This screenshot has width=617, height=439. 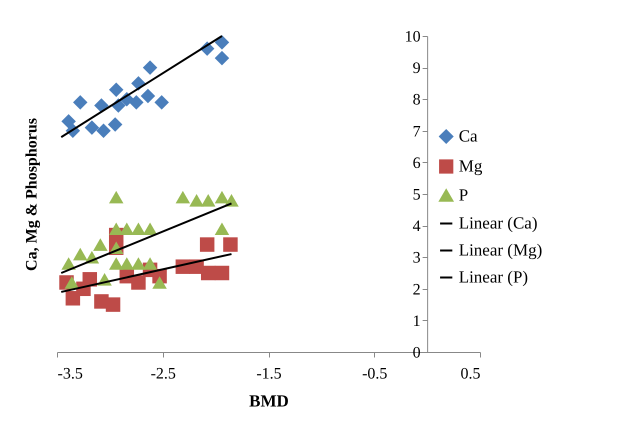 What do you see at coordinates (163, 374) in the screenshot?
I see `x-tick-label: -2.5` at bounding box center [163, 374].